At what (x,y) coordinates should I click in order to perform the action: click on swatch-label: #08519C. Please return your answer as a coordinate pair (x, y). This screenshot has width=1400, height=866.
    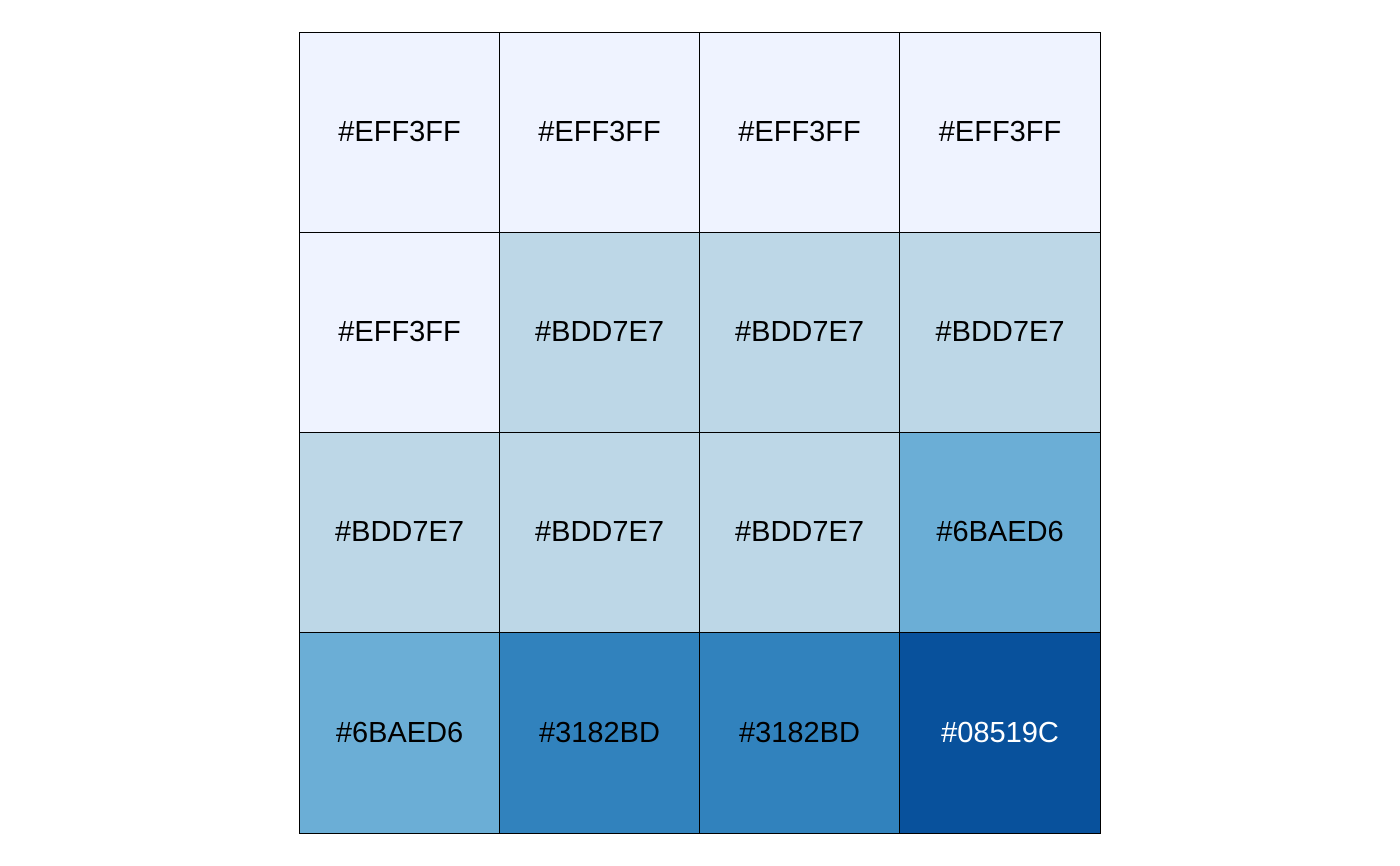
    Looking at the image, I should click on (1000, 732).